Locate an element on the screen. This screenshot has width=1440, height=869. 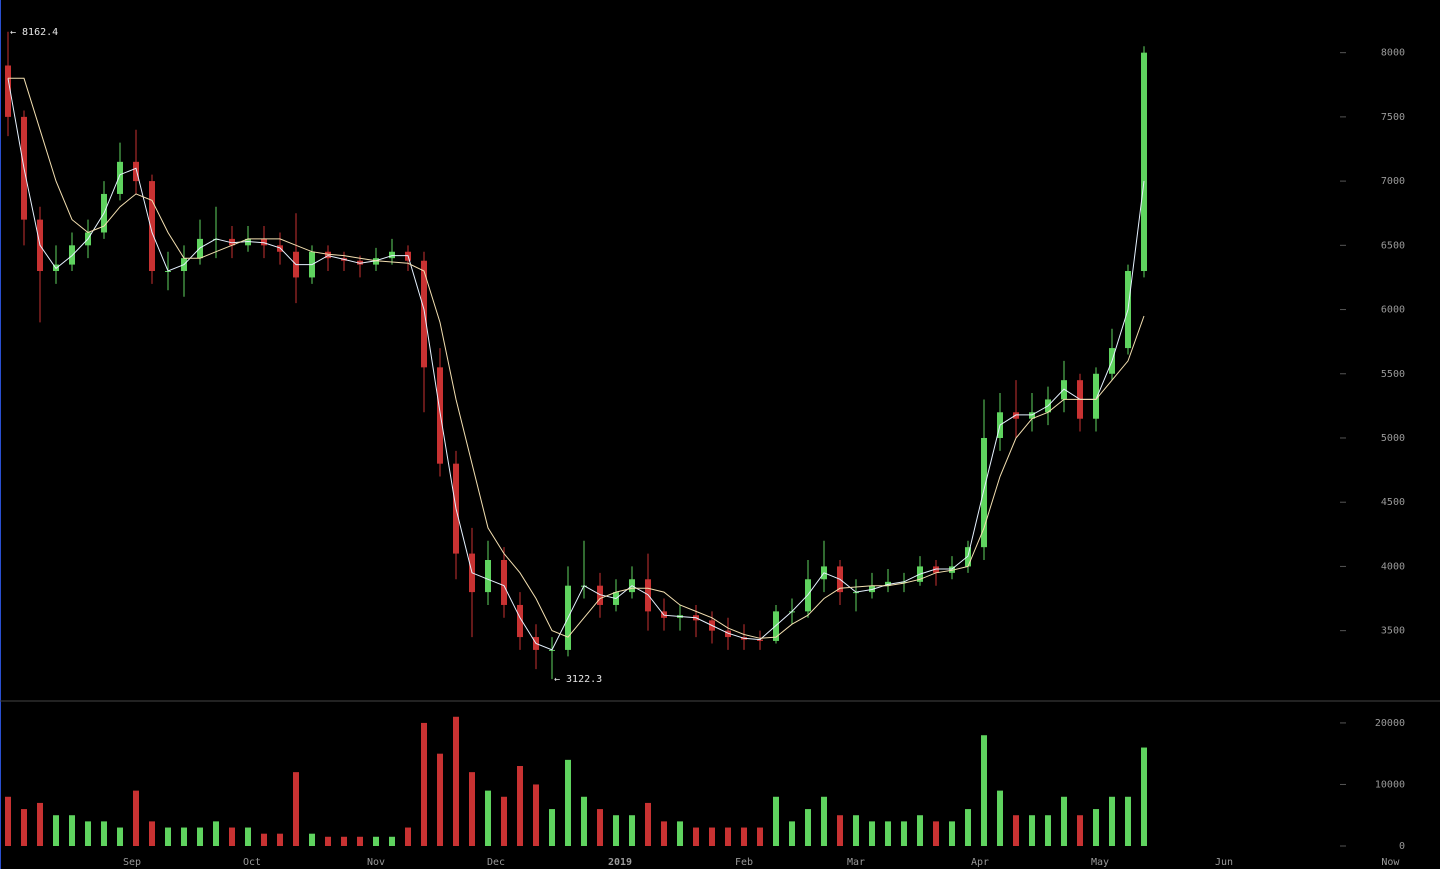
y-tick-label: 10000 is located at coordinates (1390, 784).